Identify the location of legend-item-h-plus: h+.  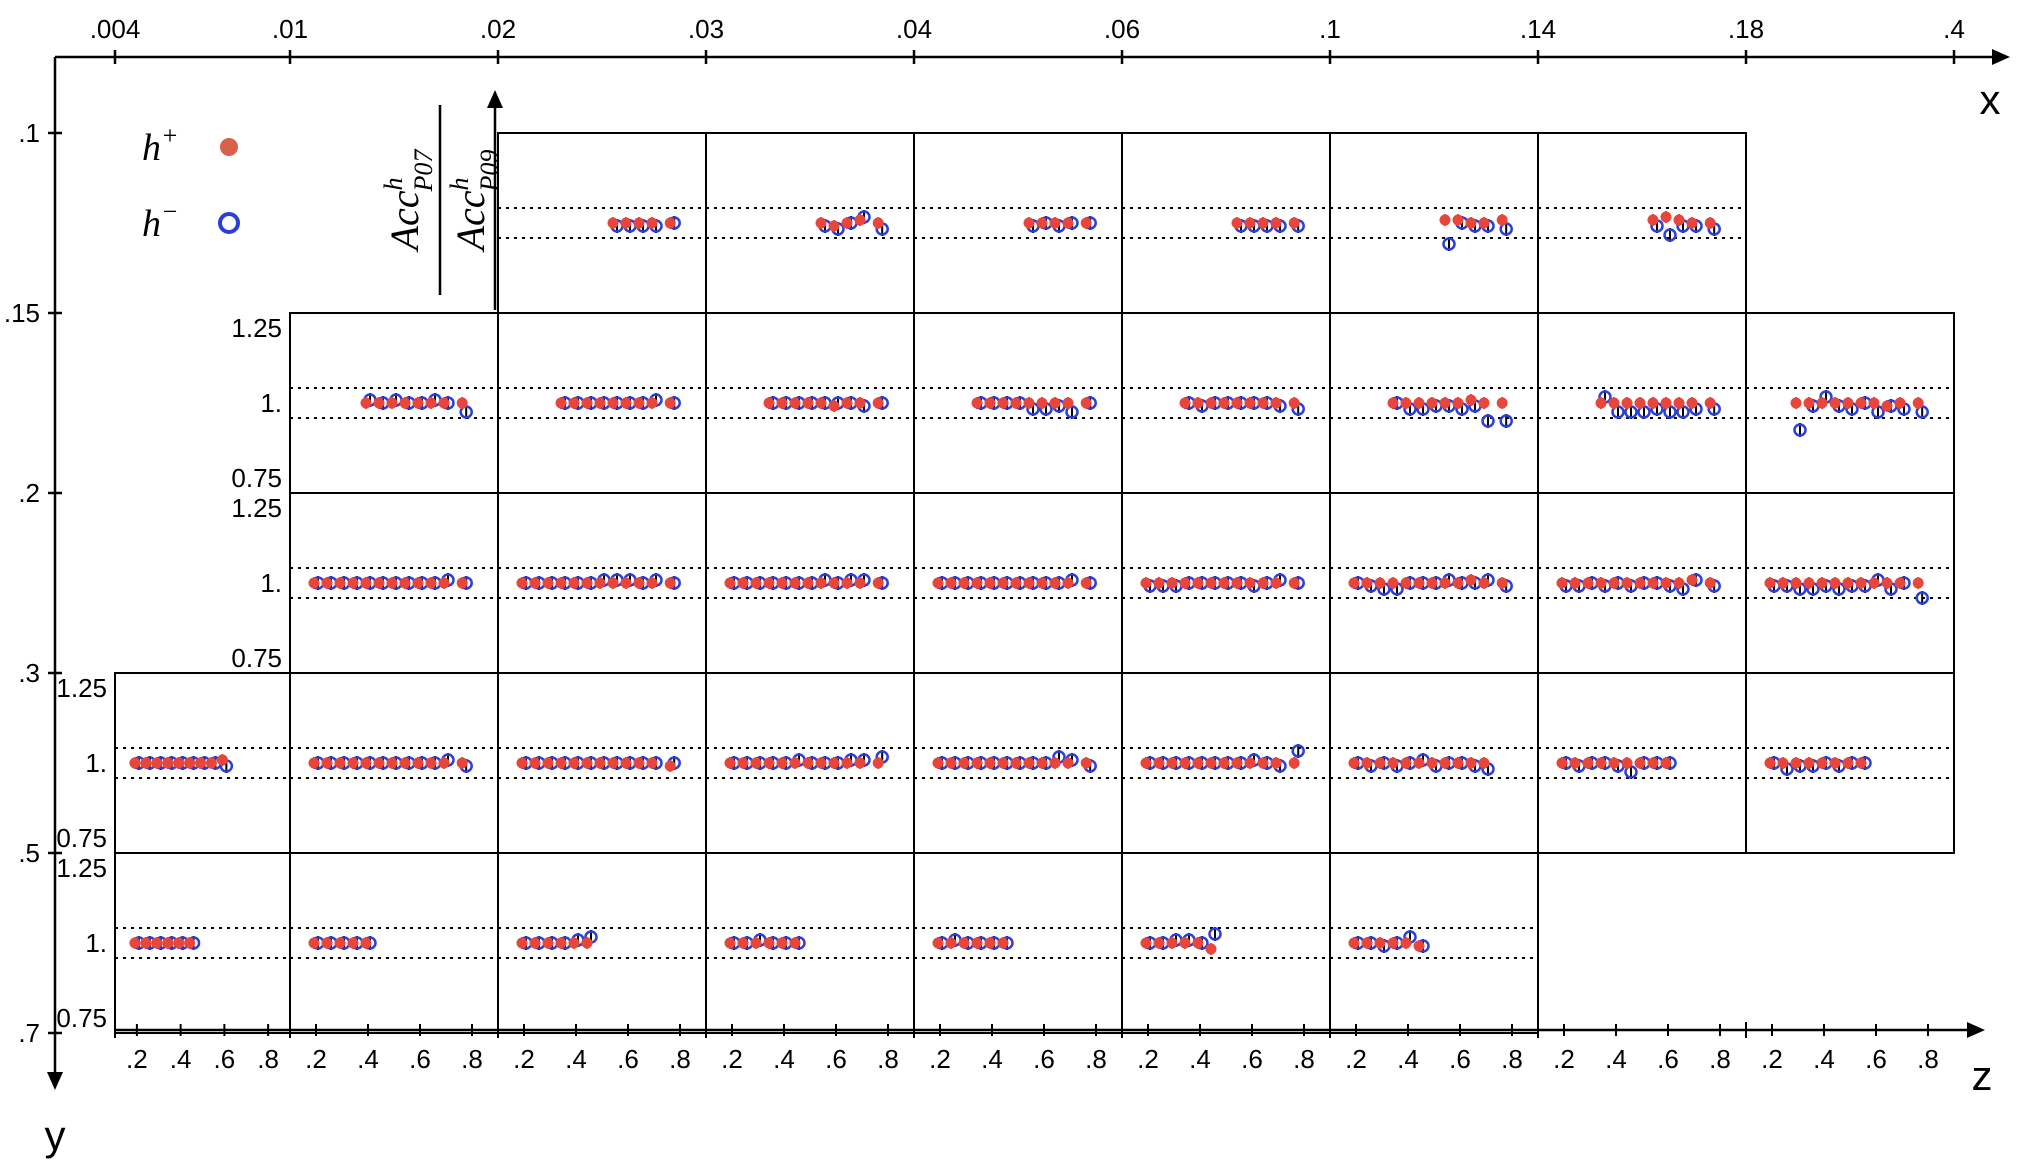
(190, 145).